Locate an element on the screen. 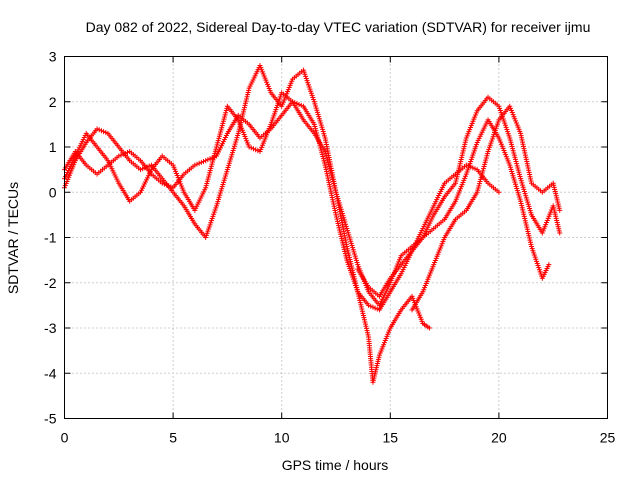 The image size is (640, 480). x-axis-label: GPS time / hours is located at coordinates (335, 465).